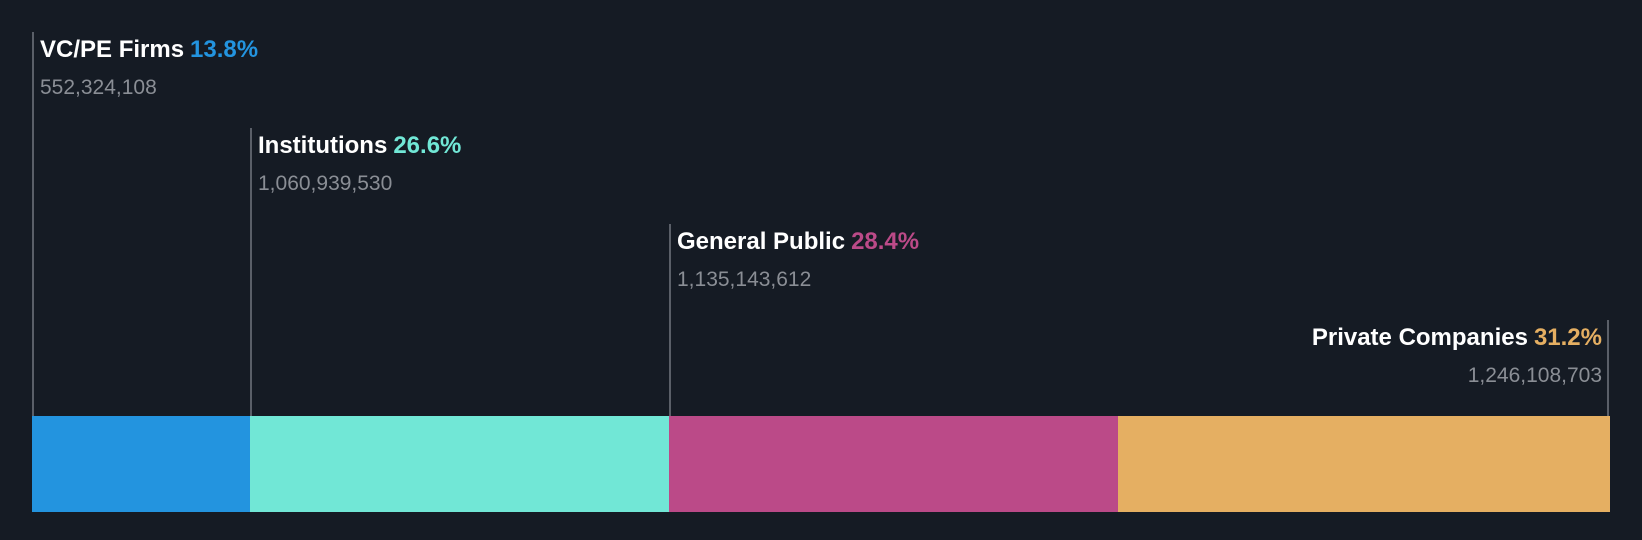 The width and height of the screenshot is (1642, 540). I want to click on category-percent: 26.6%, so click(427, 145).